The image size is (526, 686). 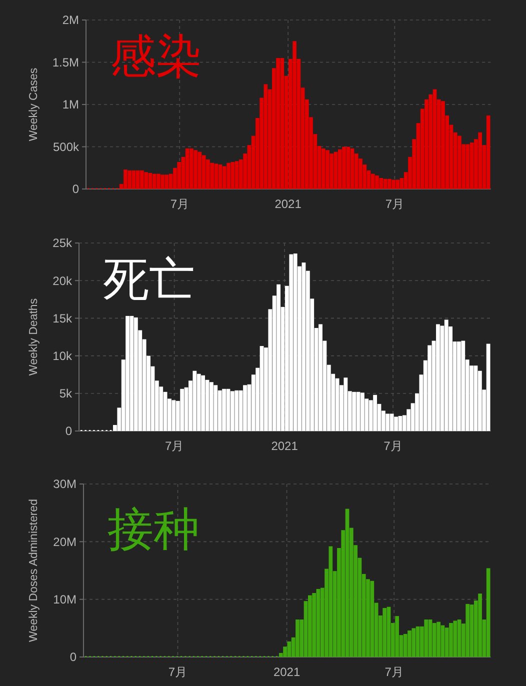 I want to click on y-tick-label: 20k, so click(x=62, y=281).